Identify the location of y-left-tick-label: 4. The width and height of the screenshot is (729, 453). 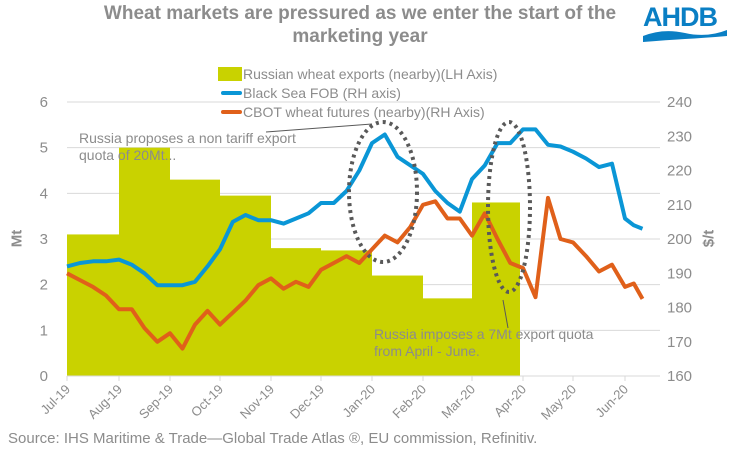
(44, 193).